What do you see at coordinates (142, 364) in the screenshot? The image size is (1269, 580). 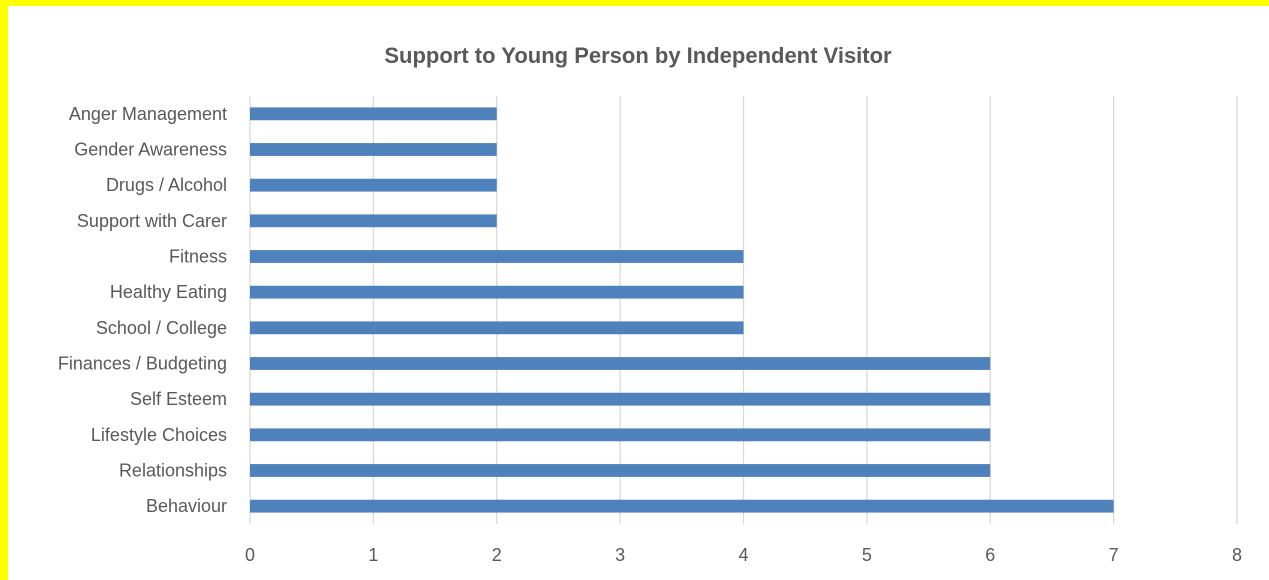 I see `category-label: Finances / Budgeting` at bounding box center [142, 364].